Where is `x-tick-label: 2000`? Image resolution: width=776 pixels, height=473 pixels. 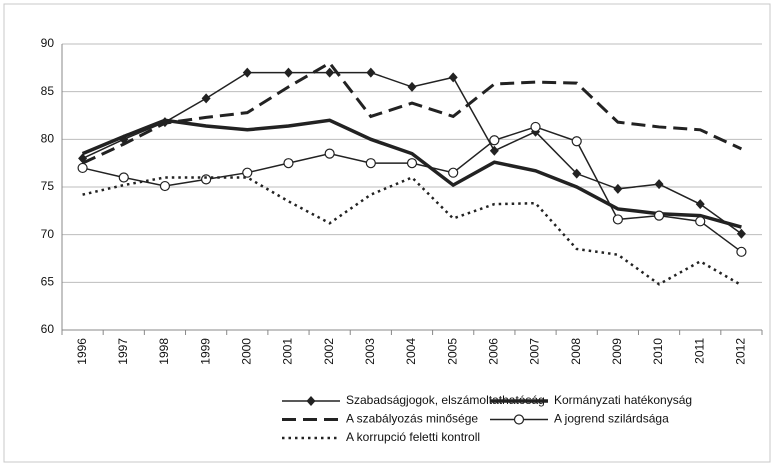 x-tick-label: 2000 is located at coordinates (246, 351).